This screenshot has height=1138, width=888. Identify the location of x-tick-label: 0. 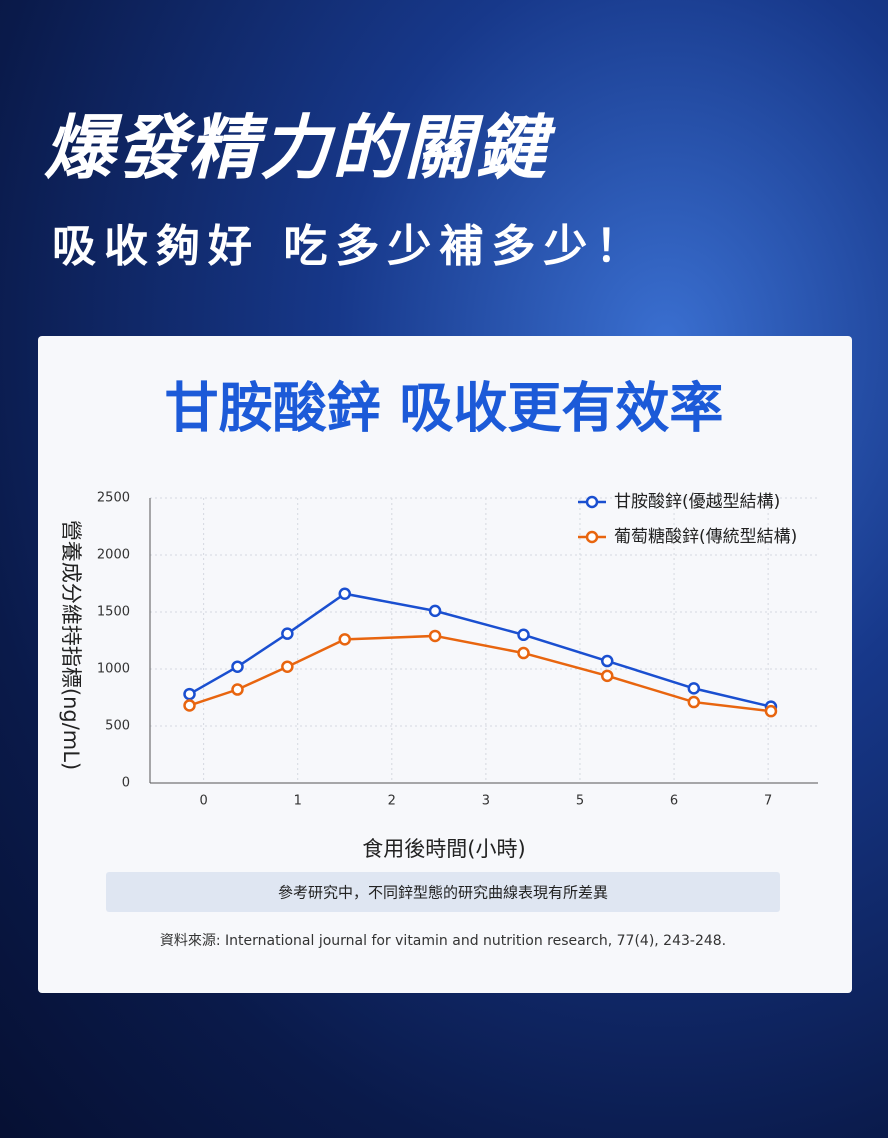
(203, 801).